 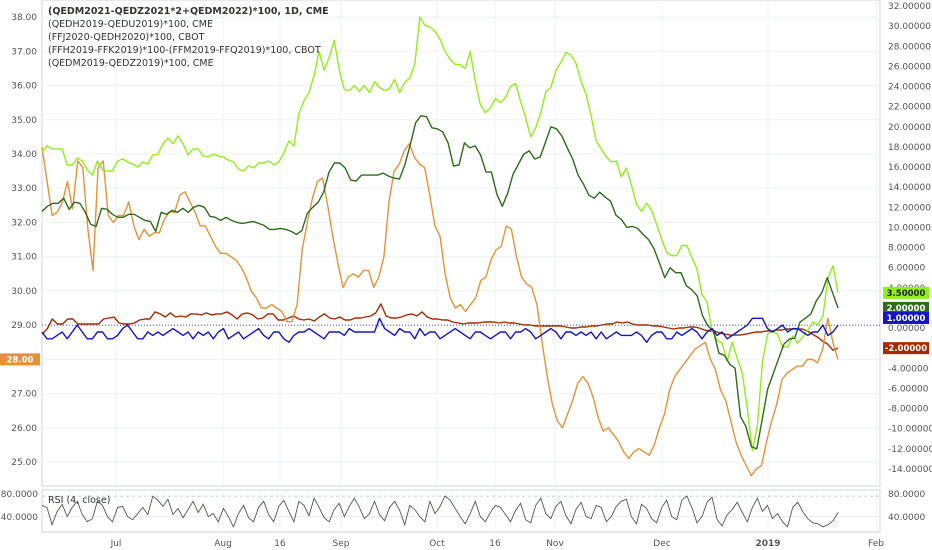 What do you see at coordinates (24, 223) in the screenshot?
I see `left-tick-label: 32.00` at bounding box center [24, 223].